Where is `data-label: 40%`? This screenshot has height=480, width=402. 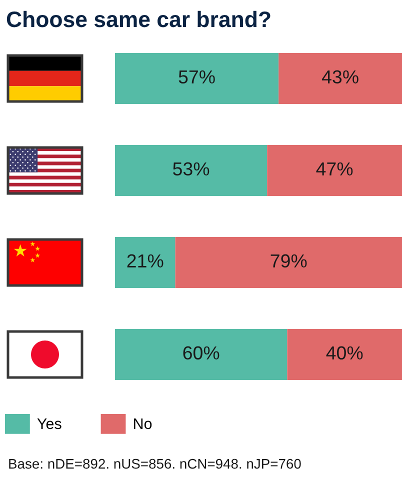 data-label: 40% is located at coordinates (344, 353).